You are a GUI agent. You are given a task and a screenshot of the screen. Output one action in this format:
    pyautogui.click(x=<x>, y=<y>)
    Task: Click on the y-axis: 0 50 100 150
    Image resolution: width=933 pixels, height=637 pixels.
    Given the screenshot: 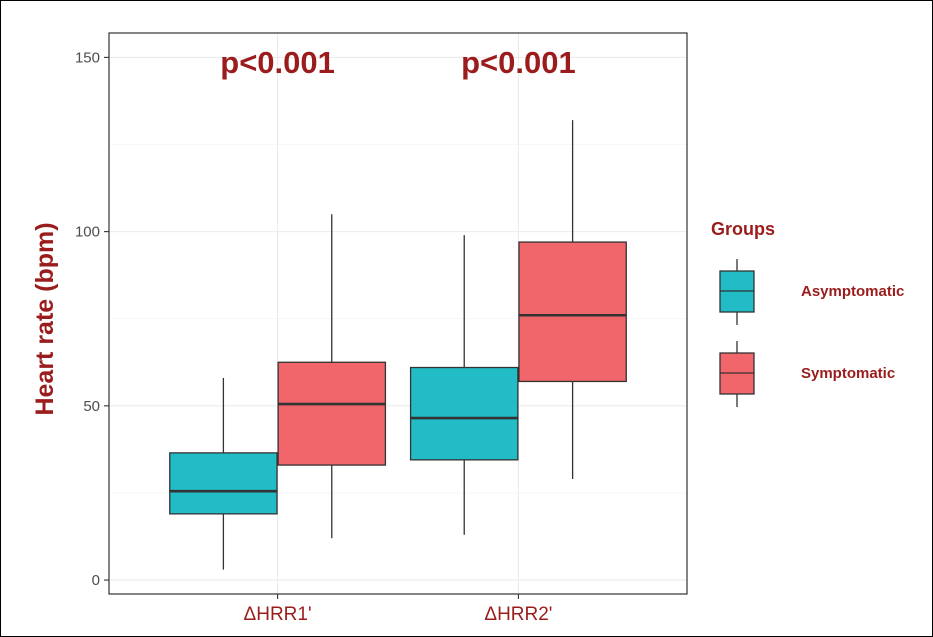 What is the action you would take?
    pyautogui.click(x=92, y=319)
    